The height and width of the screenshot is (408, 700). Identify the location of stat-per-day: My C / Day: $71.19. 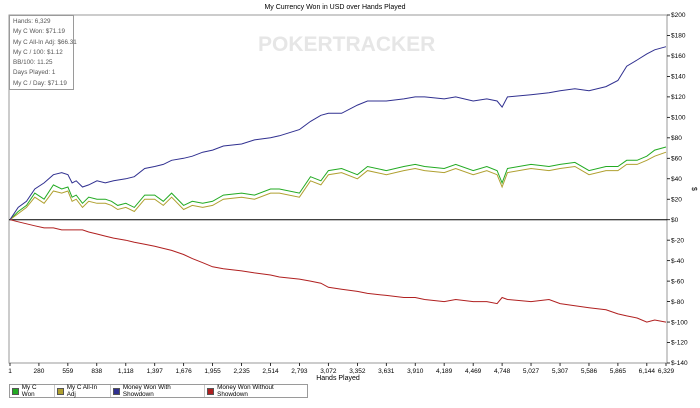
(40, 83).